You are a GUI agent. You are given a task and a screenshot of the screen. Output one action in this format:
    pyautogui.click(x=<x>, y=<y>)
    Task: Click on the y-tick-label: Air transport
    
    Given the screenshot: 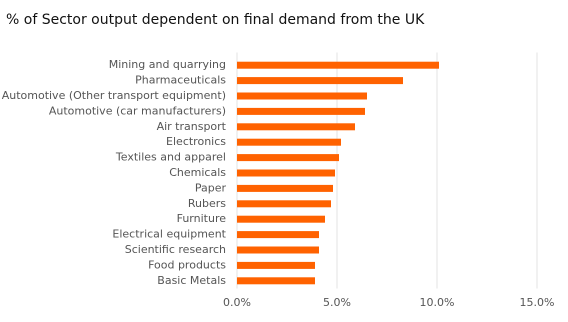 What is the action you would take?
    pyautogui.click(x=192, y=126)
    